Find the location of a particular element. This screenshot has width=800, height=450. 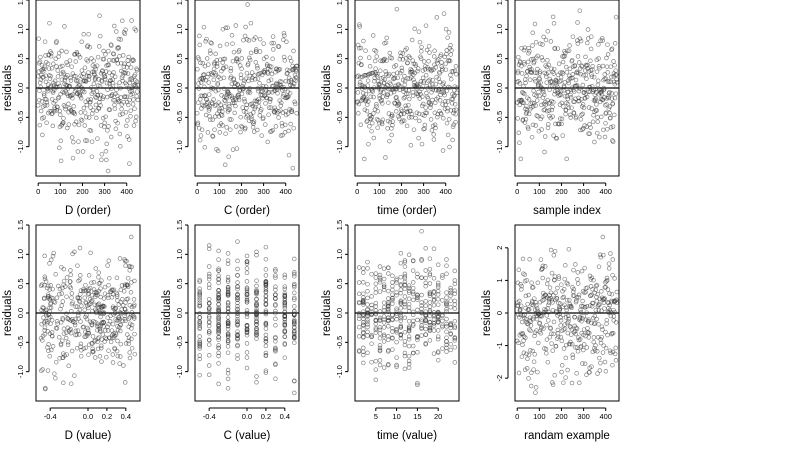

y-axis-label: residuals is located at coordinates (8, 313).